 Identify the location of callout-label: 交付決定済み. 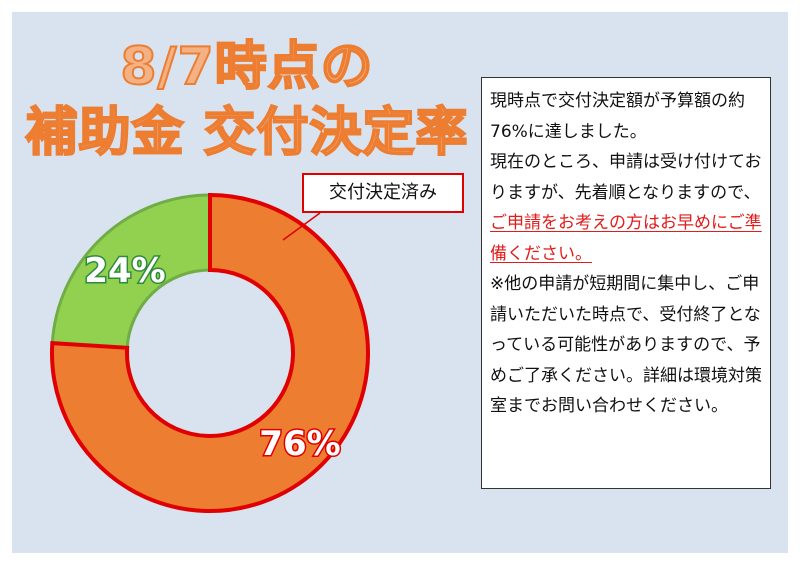
(383, 192).